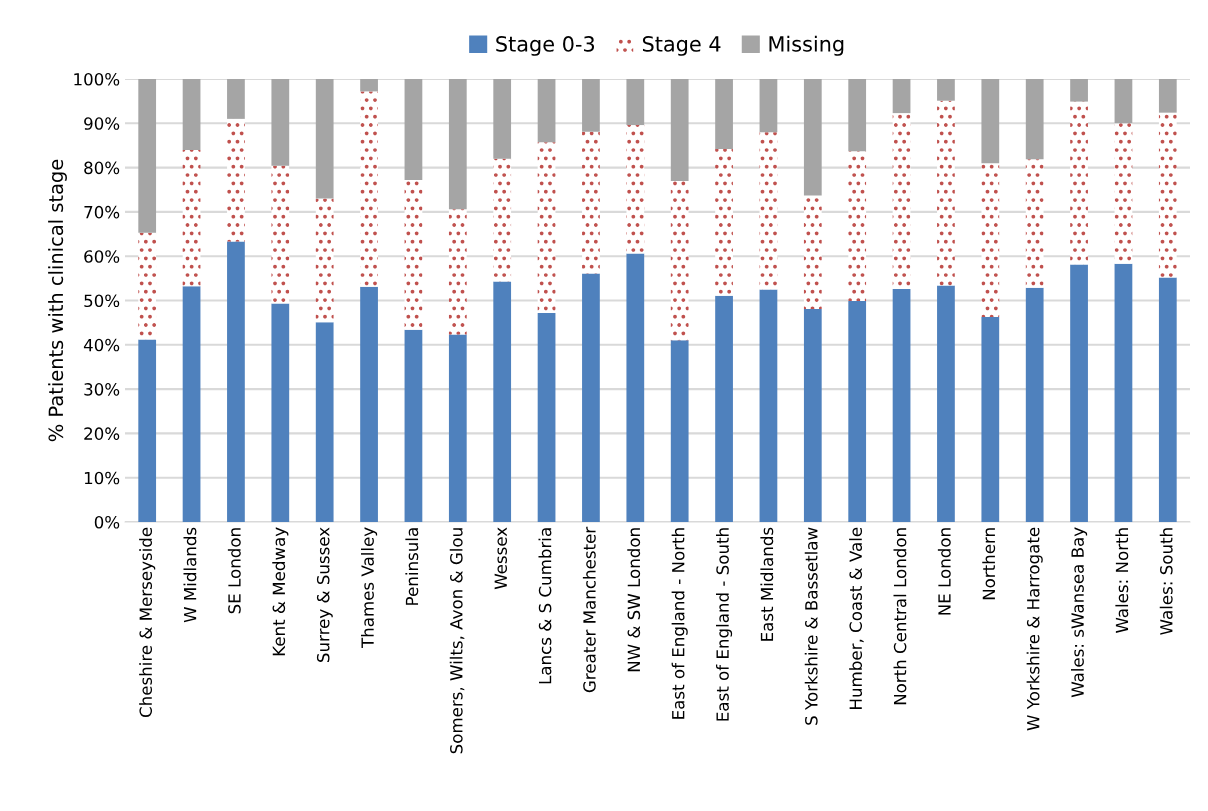  I want to click on y-tick-label: 30%, so click(102, 389).